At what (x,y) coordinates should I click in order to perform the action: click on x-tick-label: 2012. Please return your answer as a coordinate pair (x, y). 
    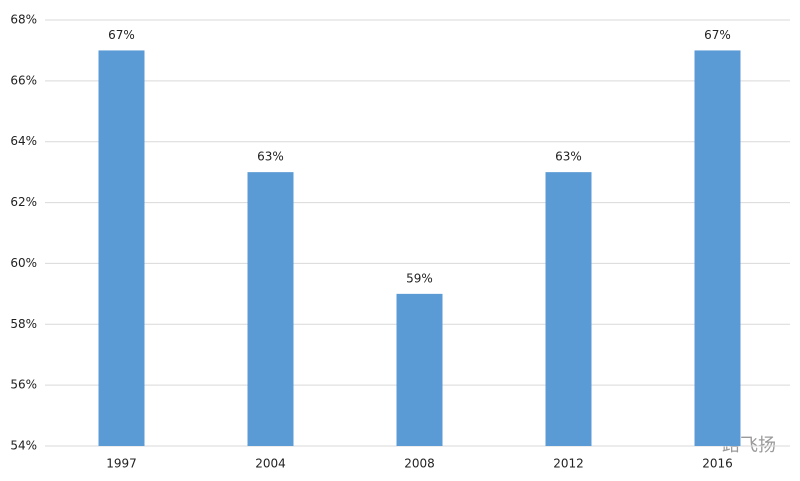
    Looking at the image, I should click on (568, 464).